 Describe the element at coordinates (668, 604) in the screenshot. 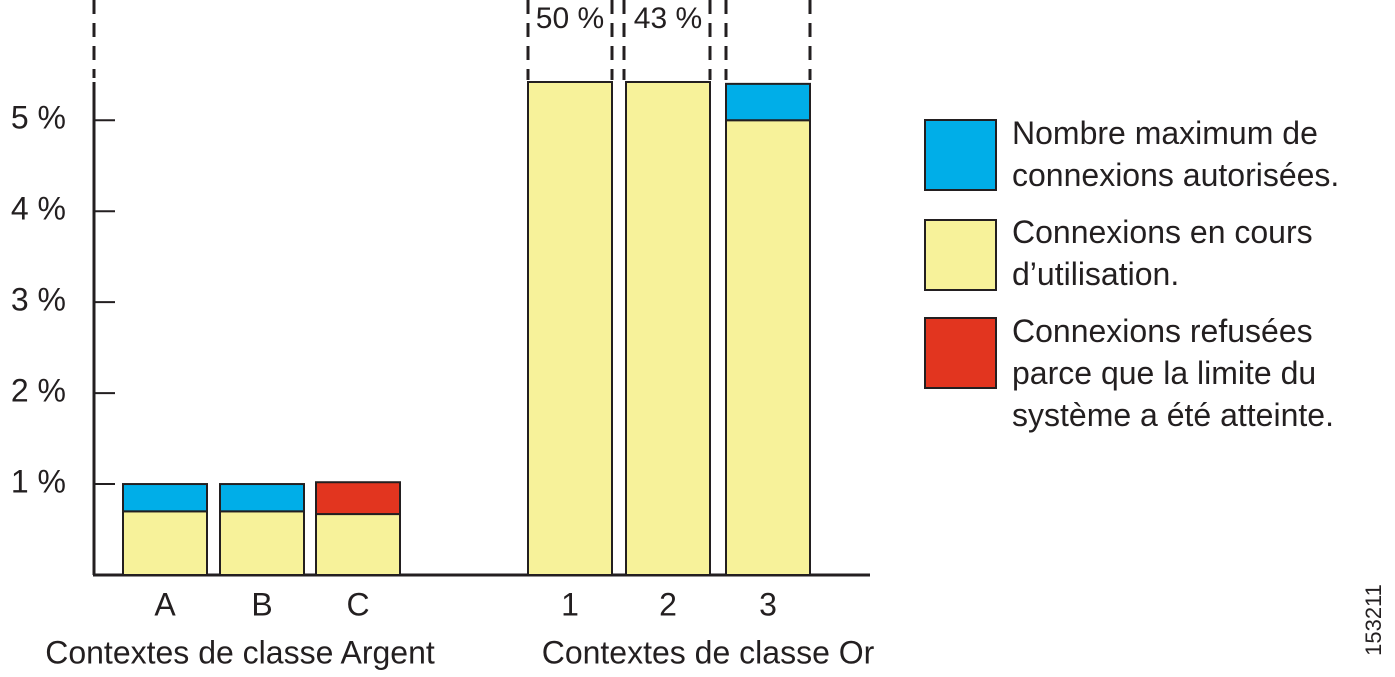

I see `x-tick-label: 2` at that location.